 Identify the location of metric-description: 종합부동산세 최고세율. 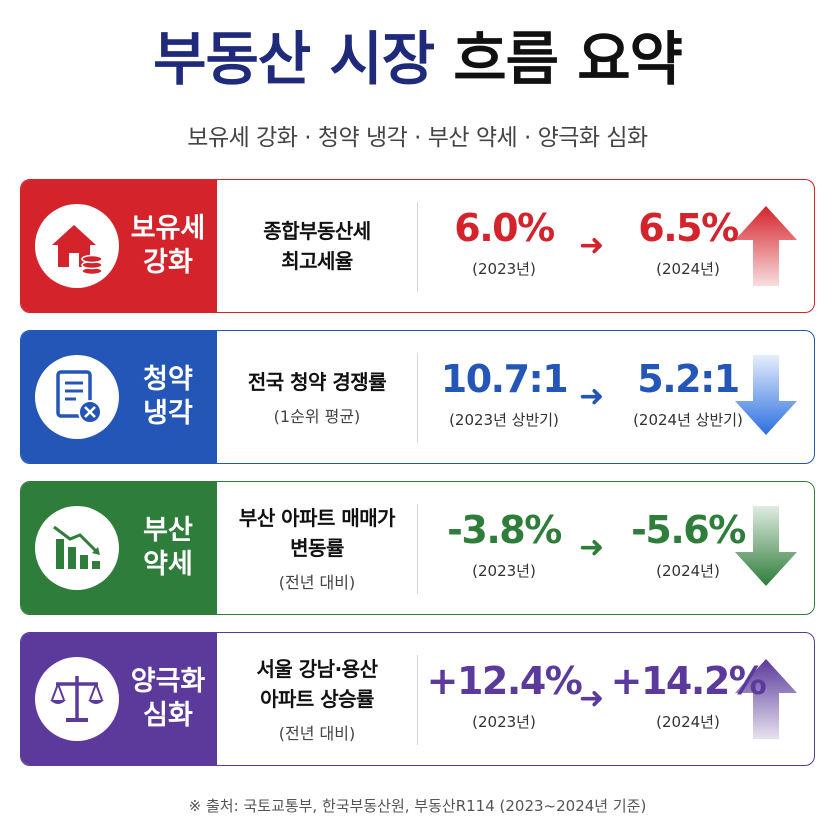
(317, 246).